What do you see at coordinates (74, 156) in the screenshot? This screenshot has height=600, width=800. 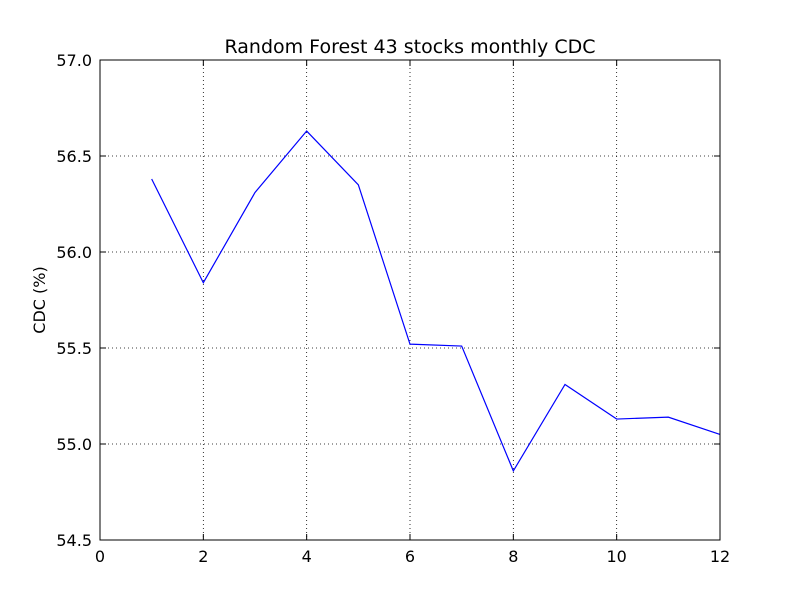 I see `y-tick-label: 56.5` at bounding box center [74, 156].